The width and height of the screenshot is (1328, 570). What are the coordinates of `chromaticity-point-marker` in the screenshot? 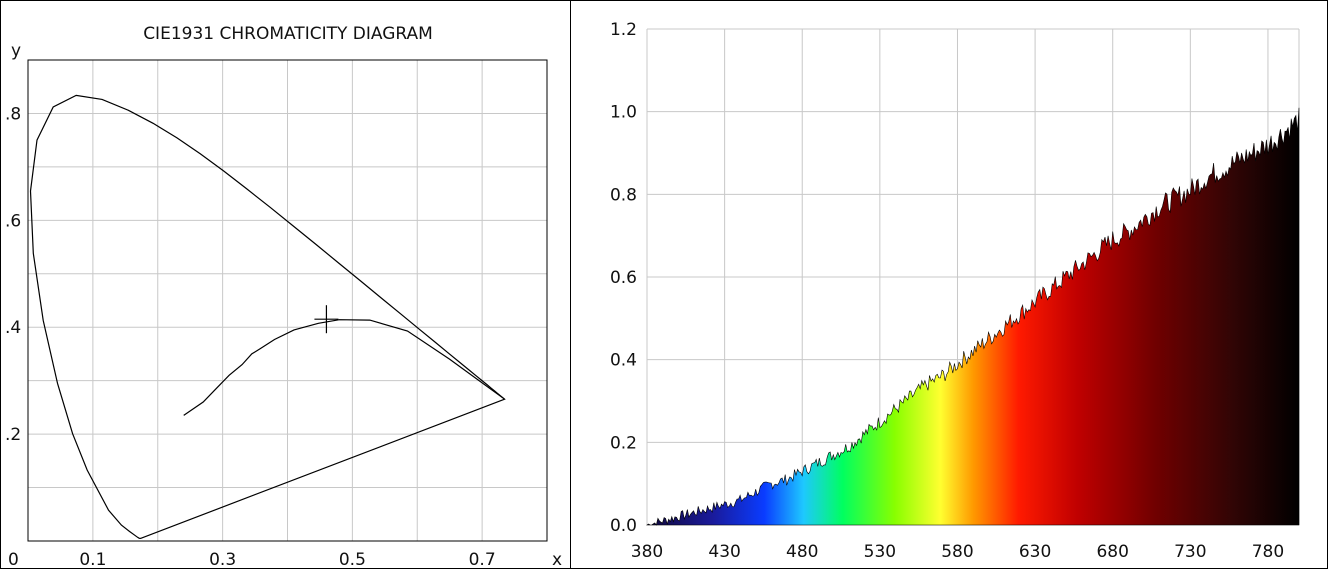 It's located at (326, 319).